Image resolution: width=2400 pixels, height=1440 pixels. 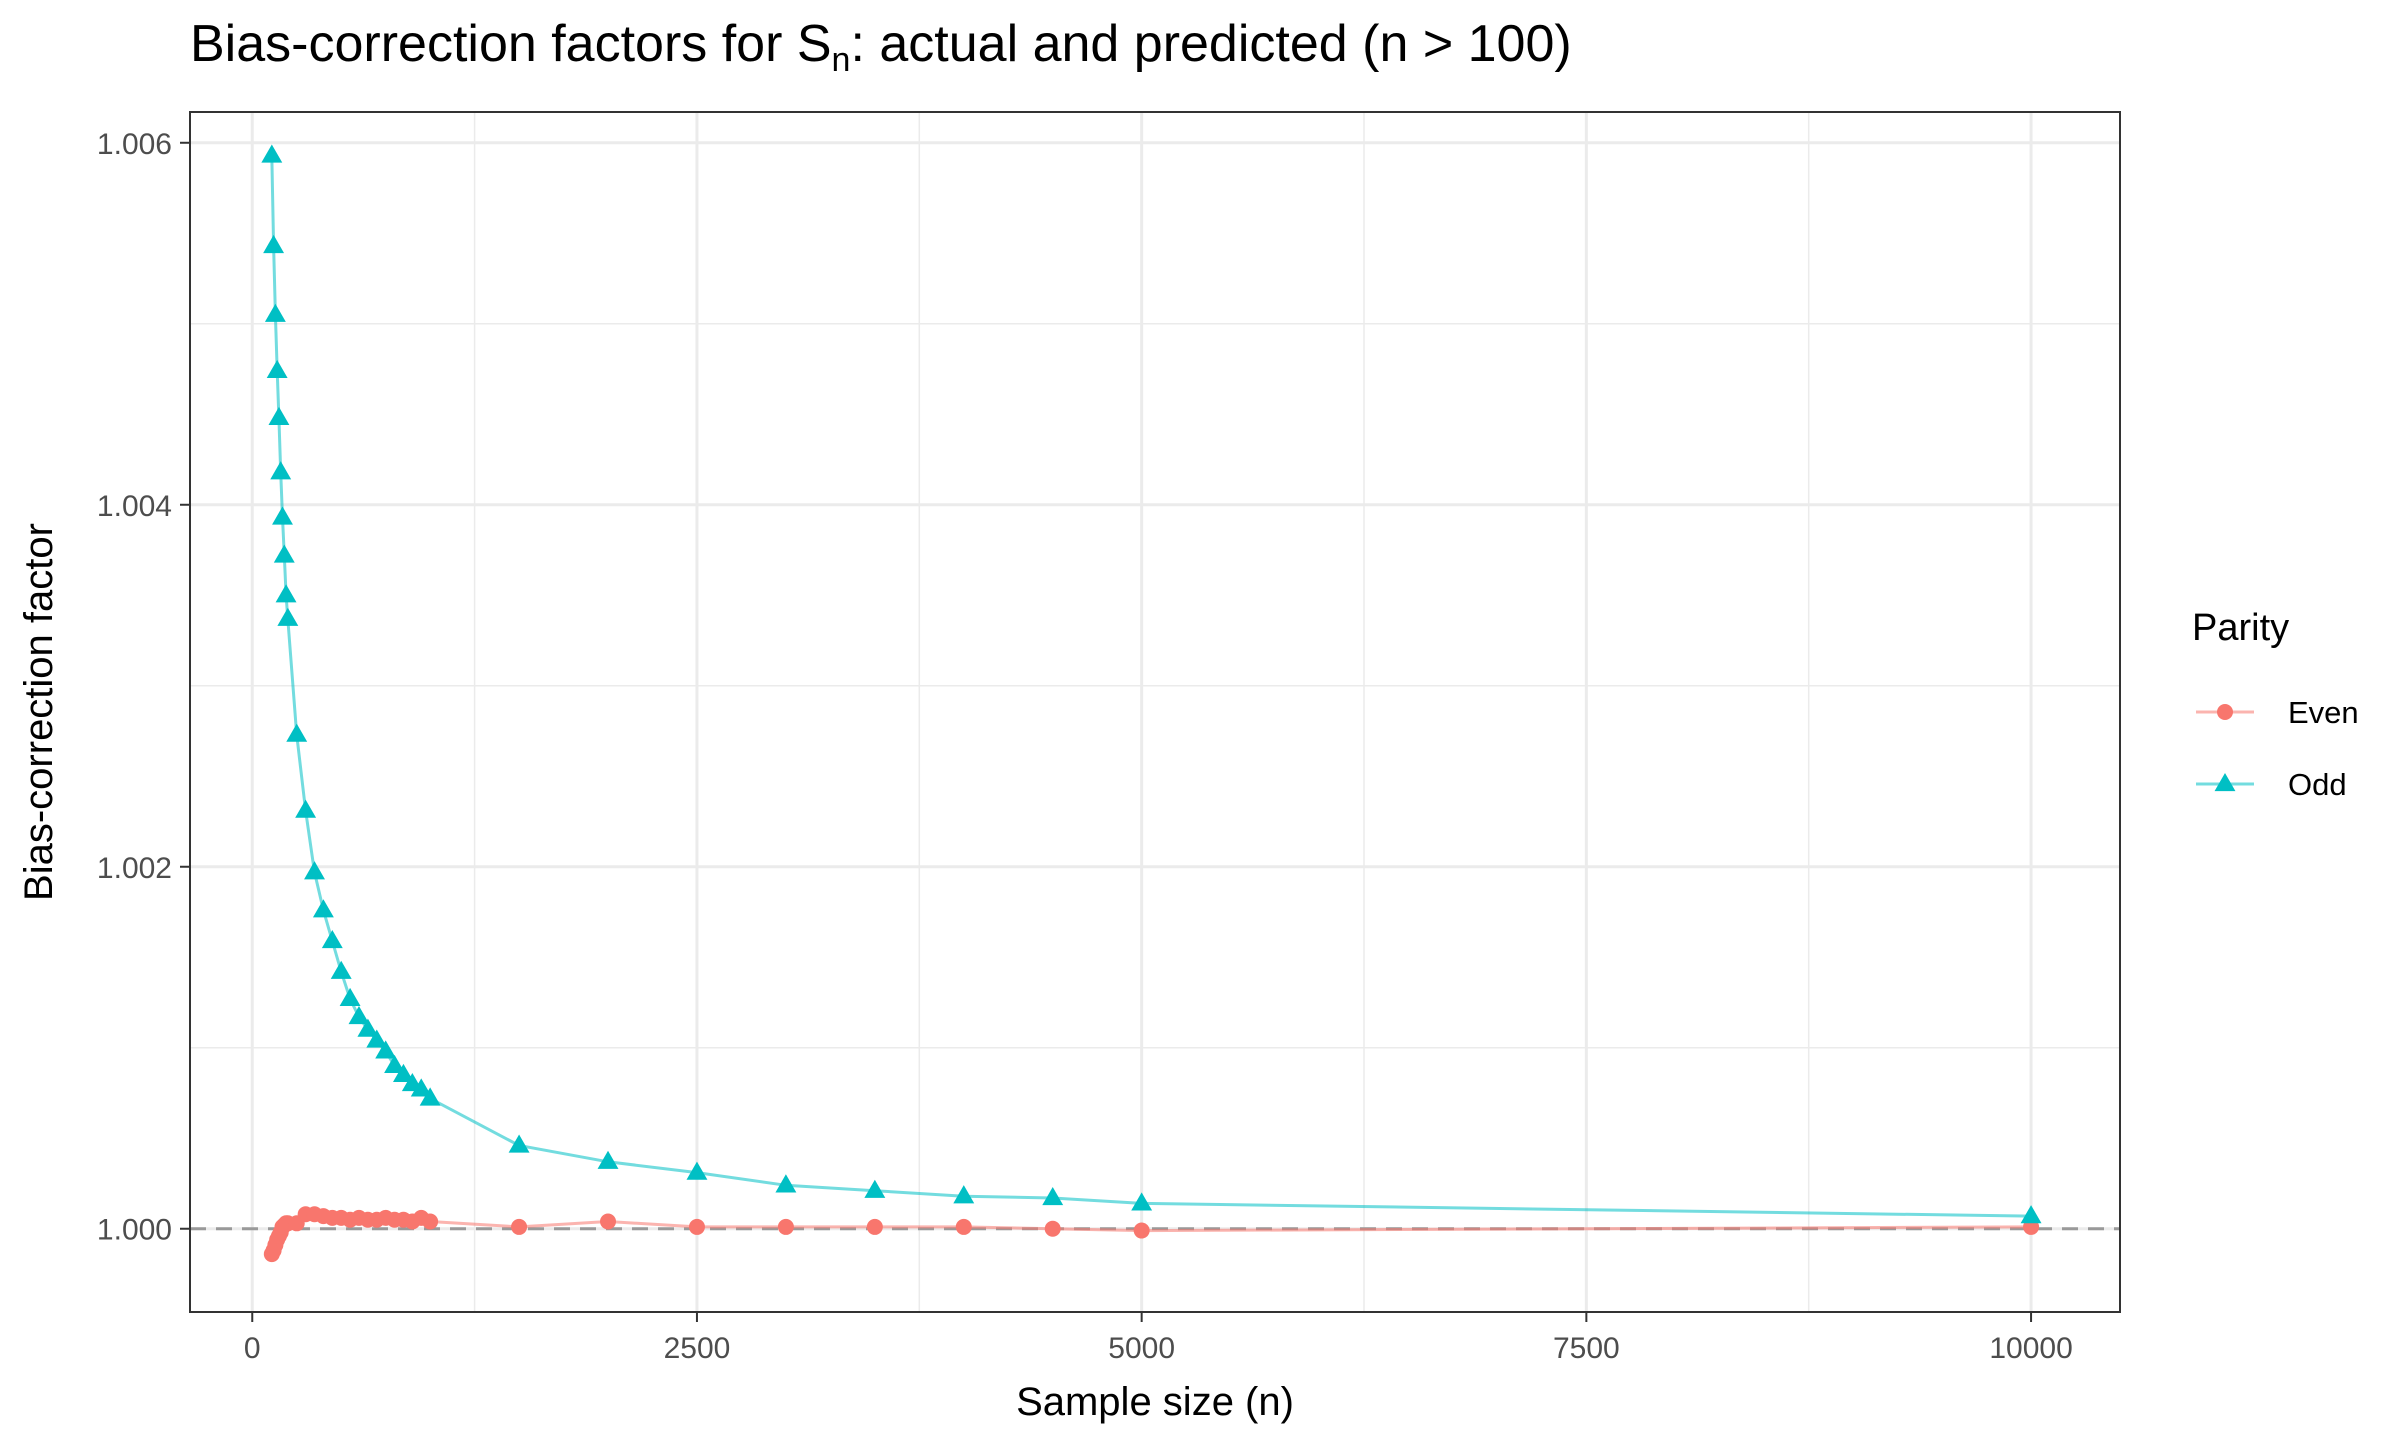 What do you see at coordinates (1155, 1402) in the screenshot?
I see `x-axis-label: Sample size (n)` at bounding box center [1155, 1402].